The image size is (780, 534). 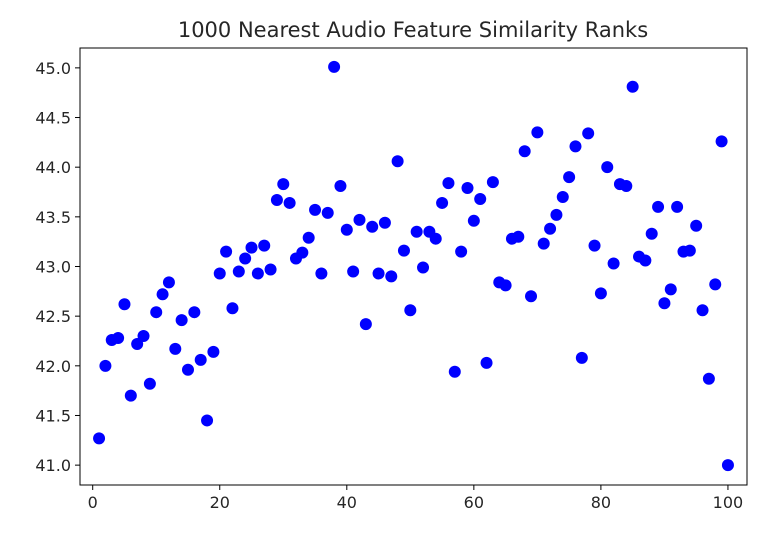 What do you see at coordinates (53, 217) in the screenshot?
I see `y-tick-label: 43.5` at bounding box center [53, 217].